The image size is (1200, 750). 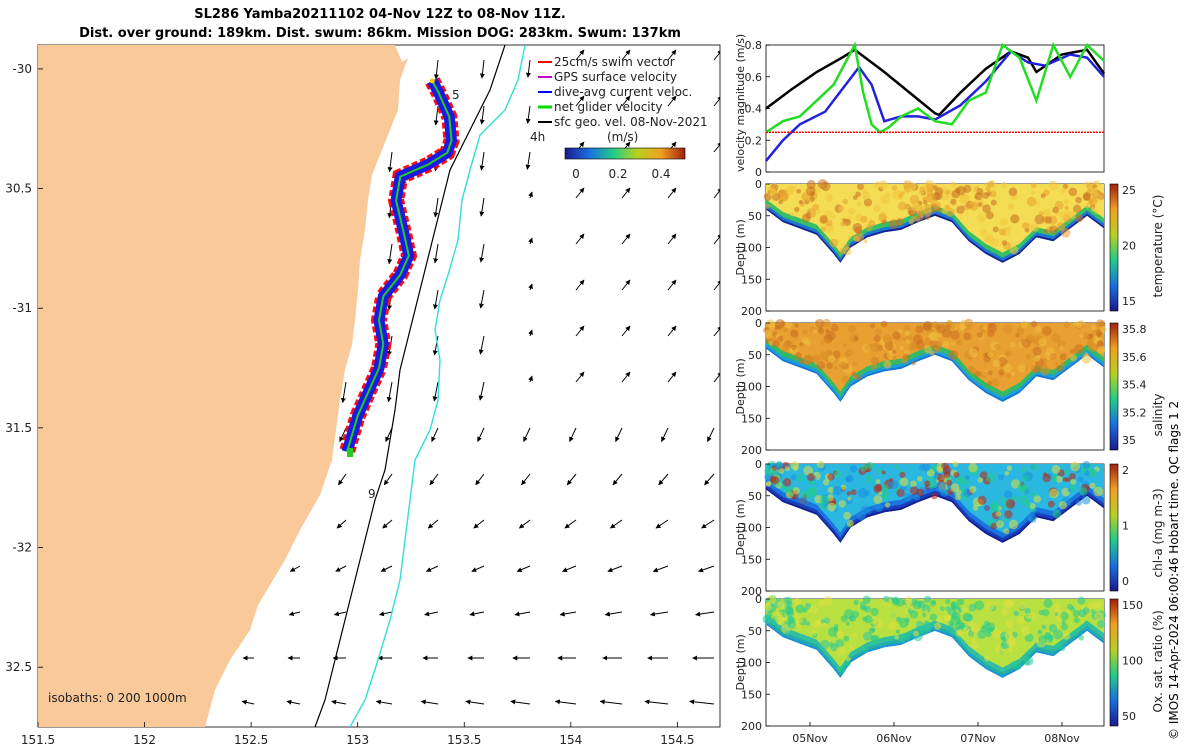 I want to click on velocity-axes-frame, so click(x=935, y=108).